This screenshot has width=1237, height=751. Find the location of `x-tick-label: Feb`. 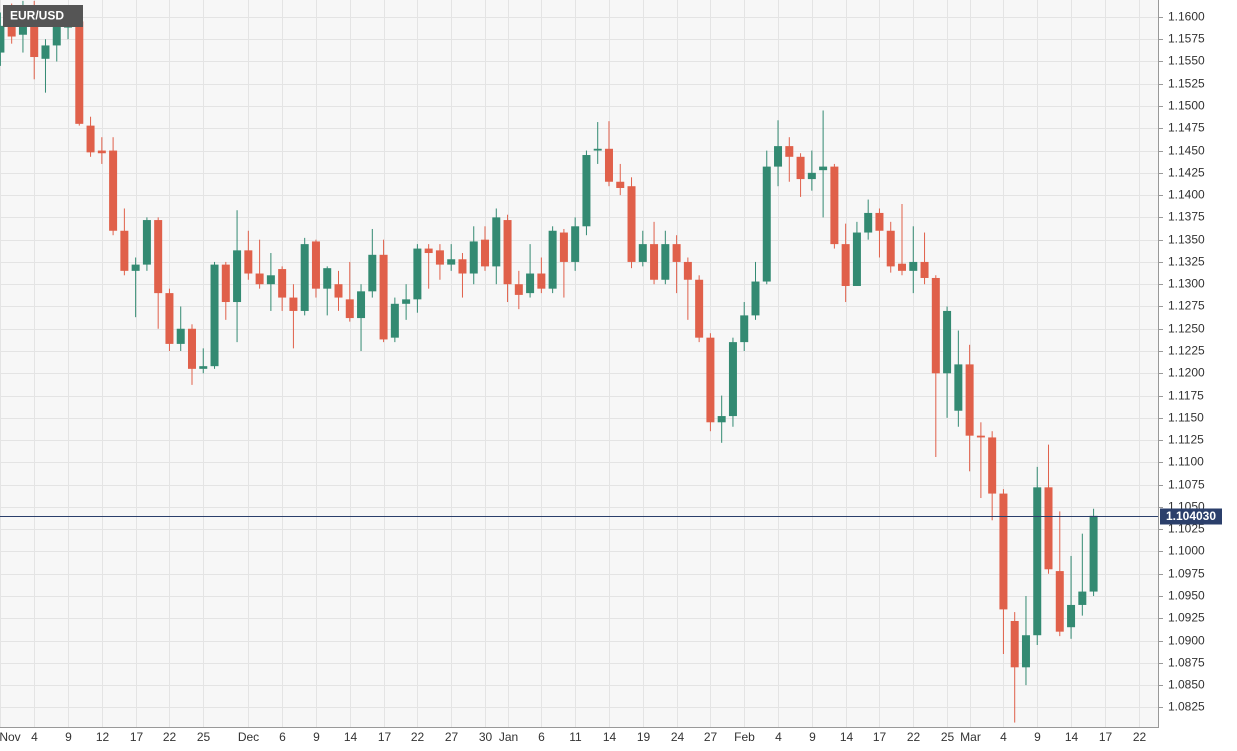

x-tick-label: Feb is located at coordinates (744, 737).